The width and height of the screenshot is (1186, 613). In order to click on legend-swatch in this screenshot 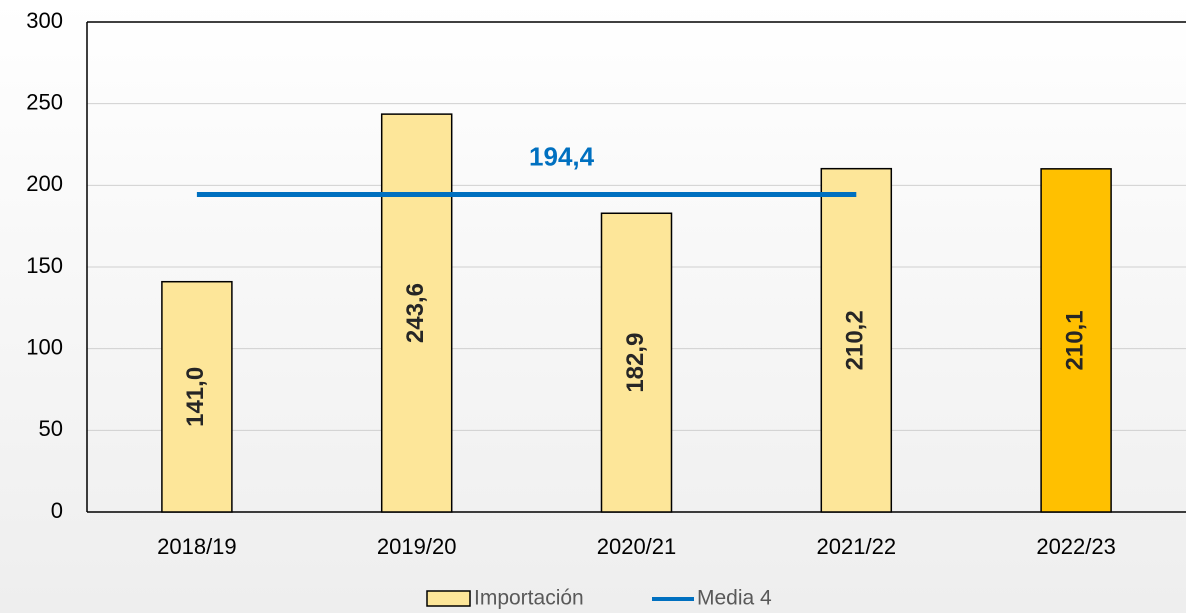, I will do `click(448, 598)`.